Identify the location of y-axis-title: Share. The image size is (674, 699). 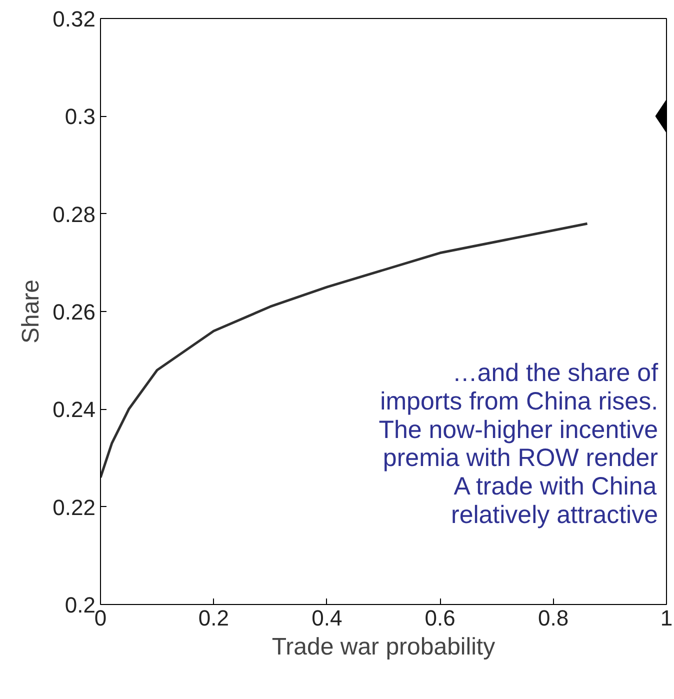
(31, 311).